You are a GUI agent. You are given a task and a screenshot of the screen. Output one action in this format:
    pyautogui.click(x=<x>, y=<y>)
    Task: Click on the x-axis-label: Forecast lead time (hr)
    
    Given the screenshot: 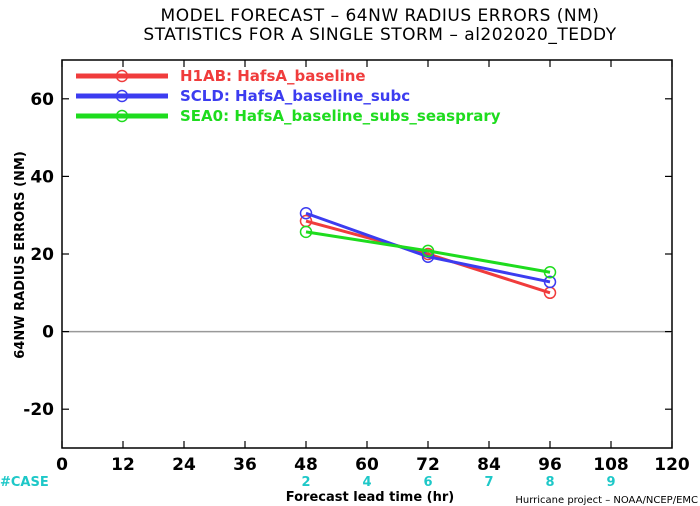 What is the action you would take?
    pyautogui.click(x=370, y=497)
    